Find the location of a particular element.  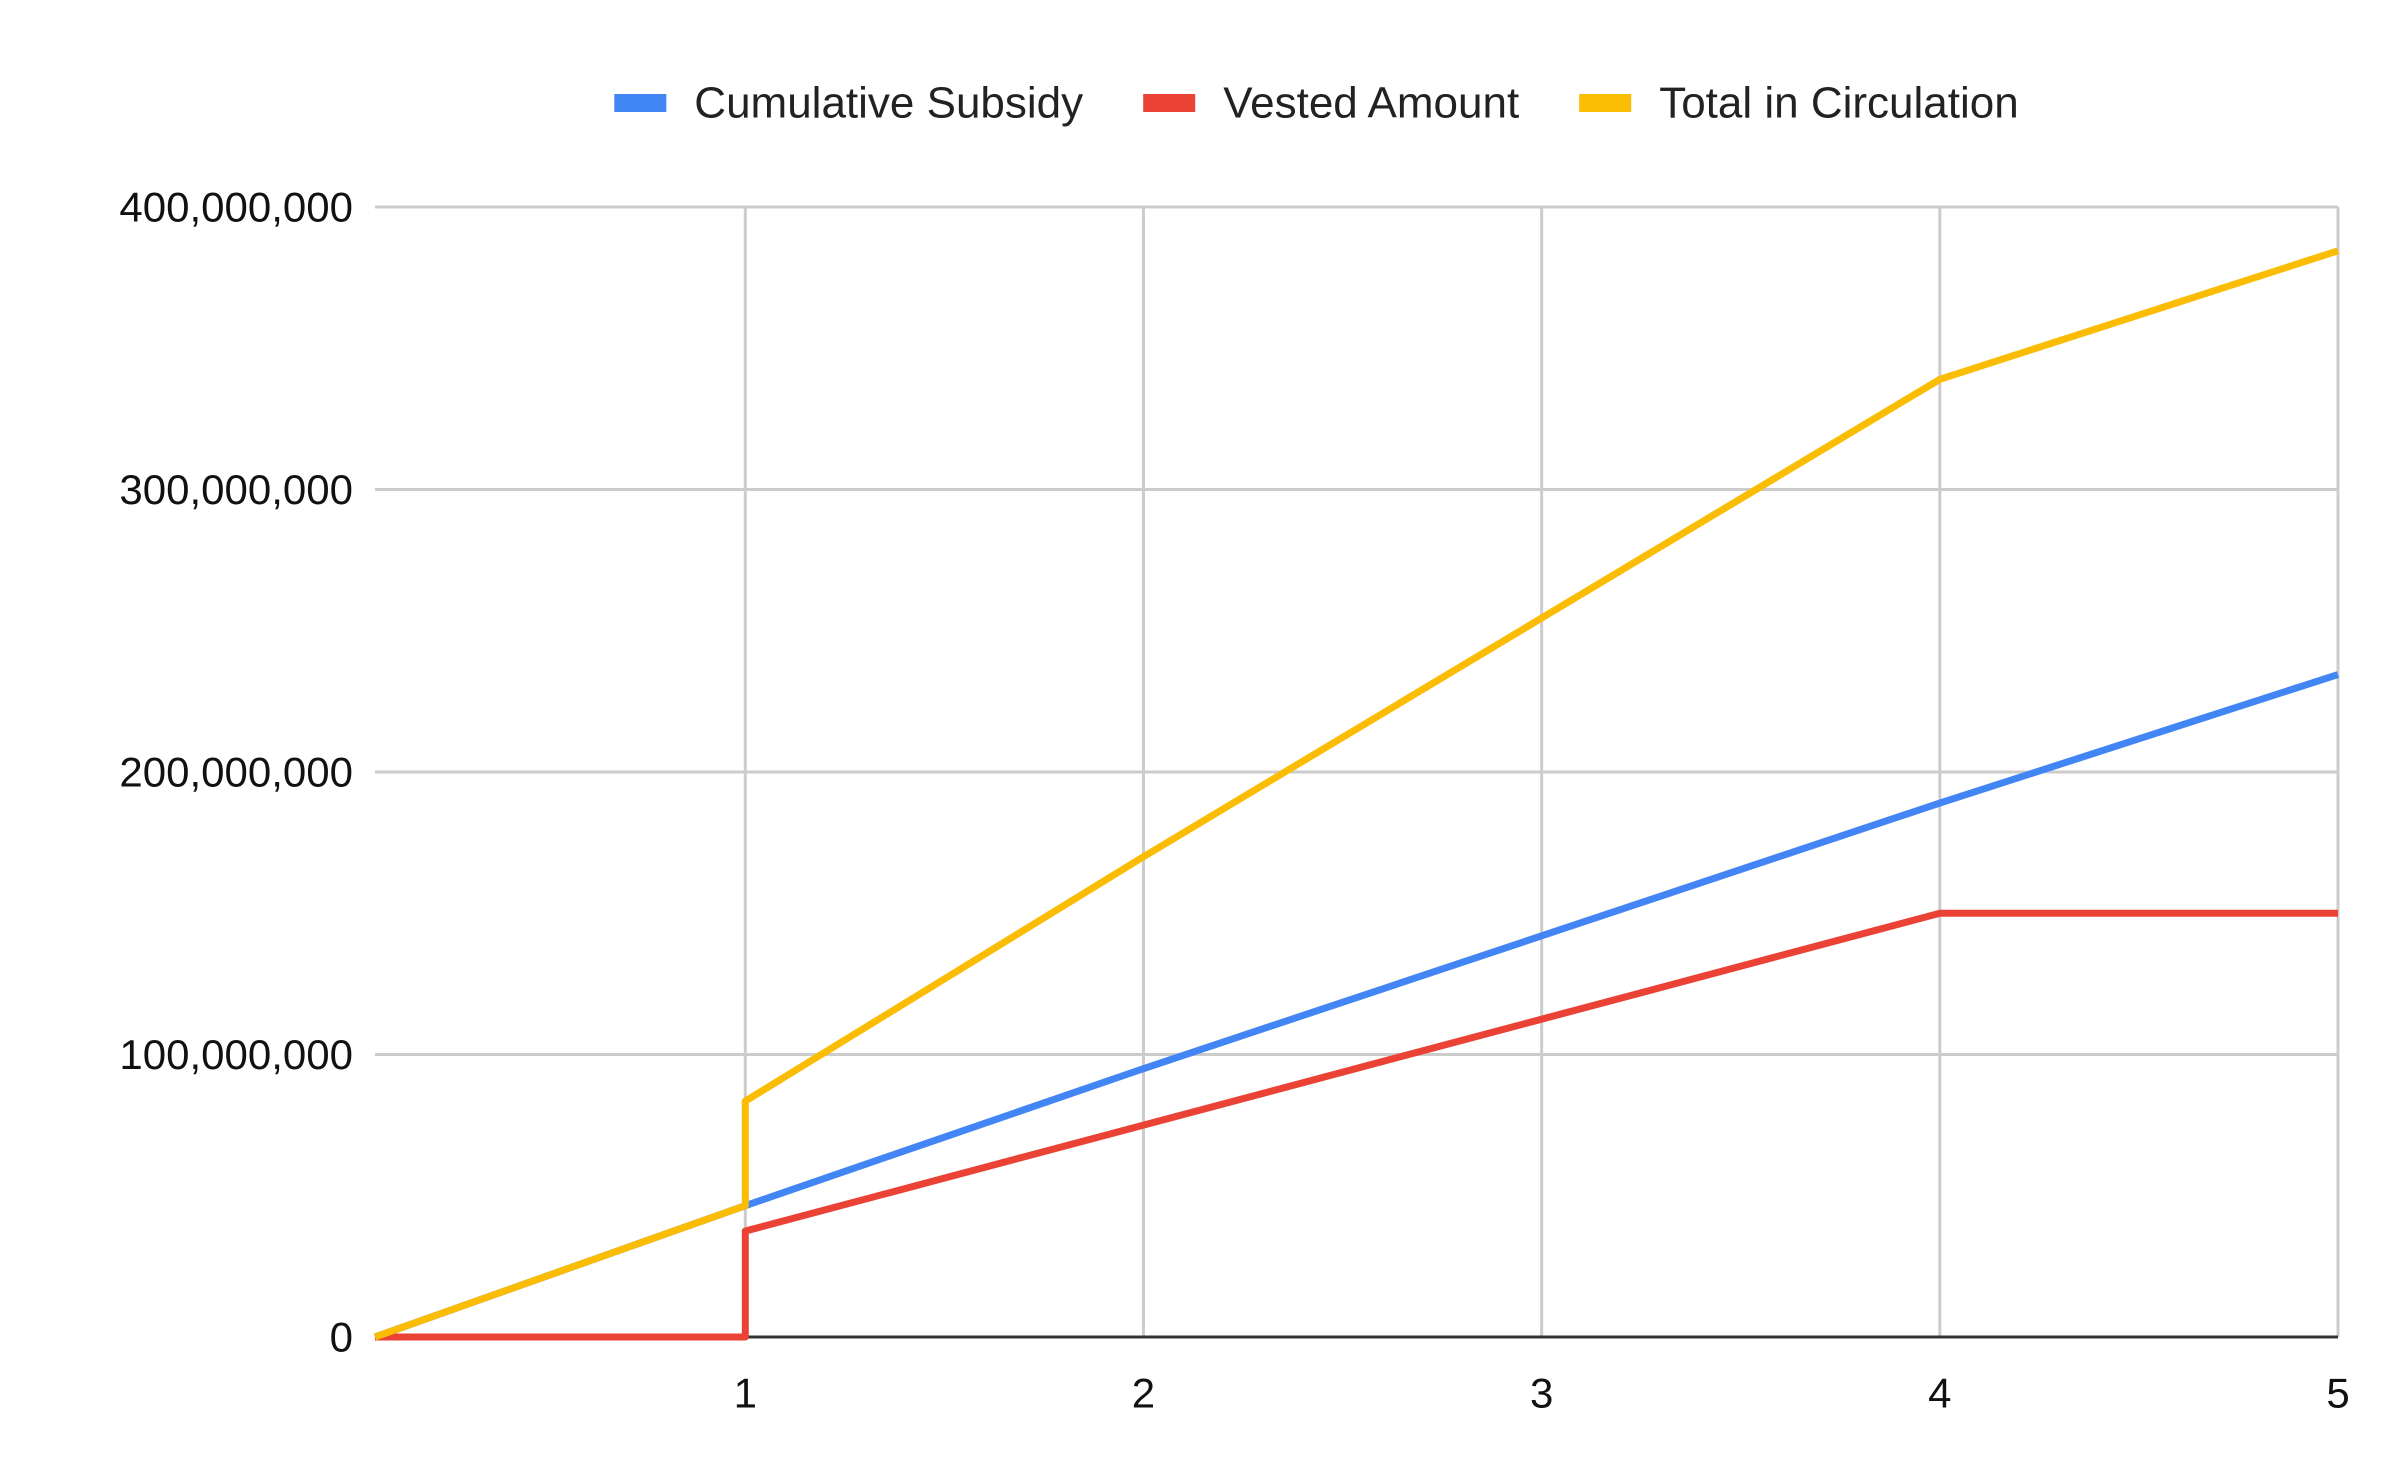

y-tick-label: 400,000,000 is located at coordinates (236, 207).